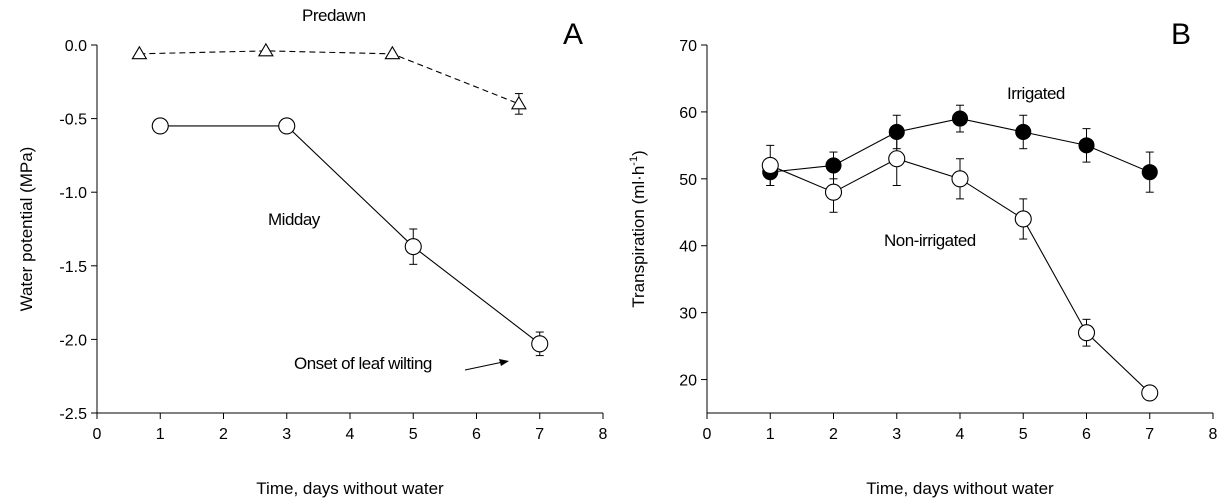 The image size is (1228, 502). What do you see at coordinates (73, 340) in the screenshot?
I see `a-y-tick-label: -2.0` at bounding box center [73, 340].